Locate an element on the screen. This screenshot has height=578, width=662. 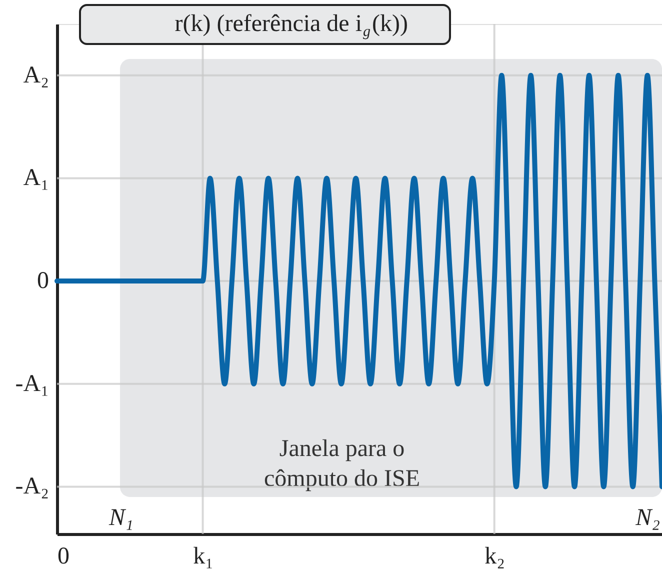
text: N₁ is located at coordinates (121, 518).